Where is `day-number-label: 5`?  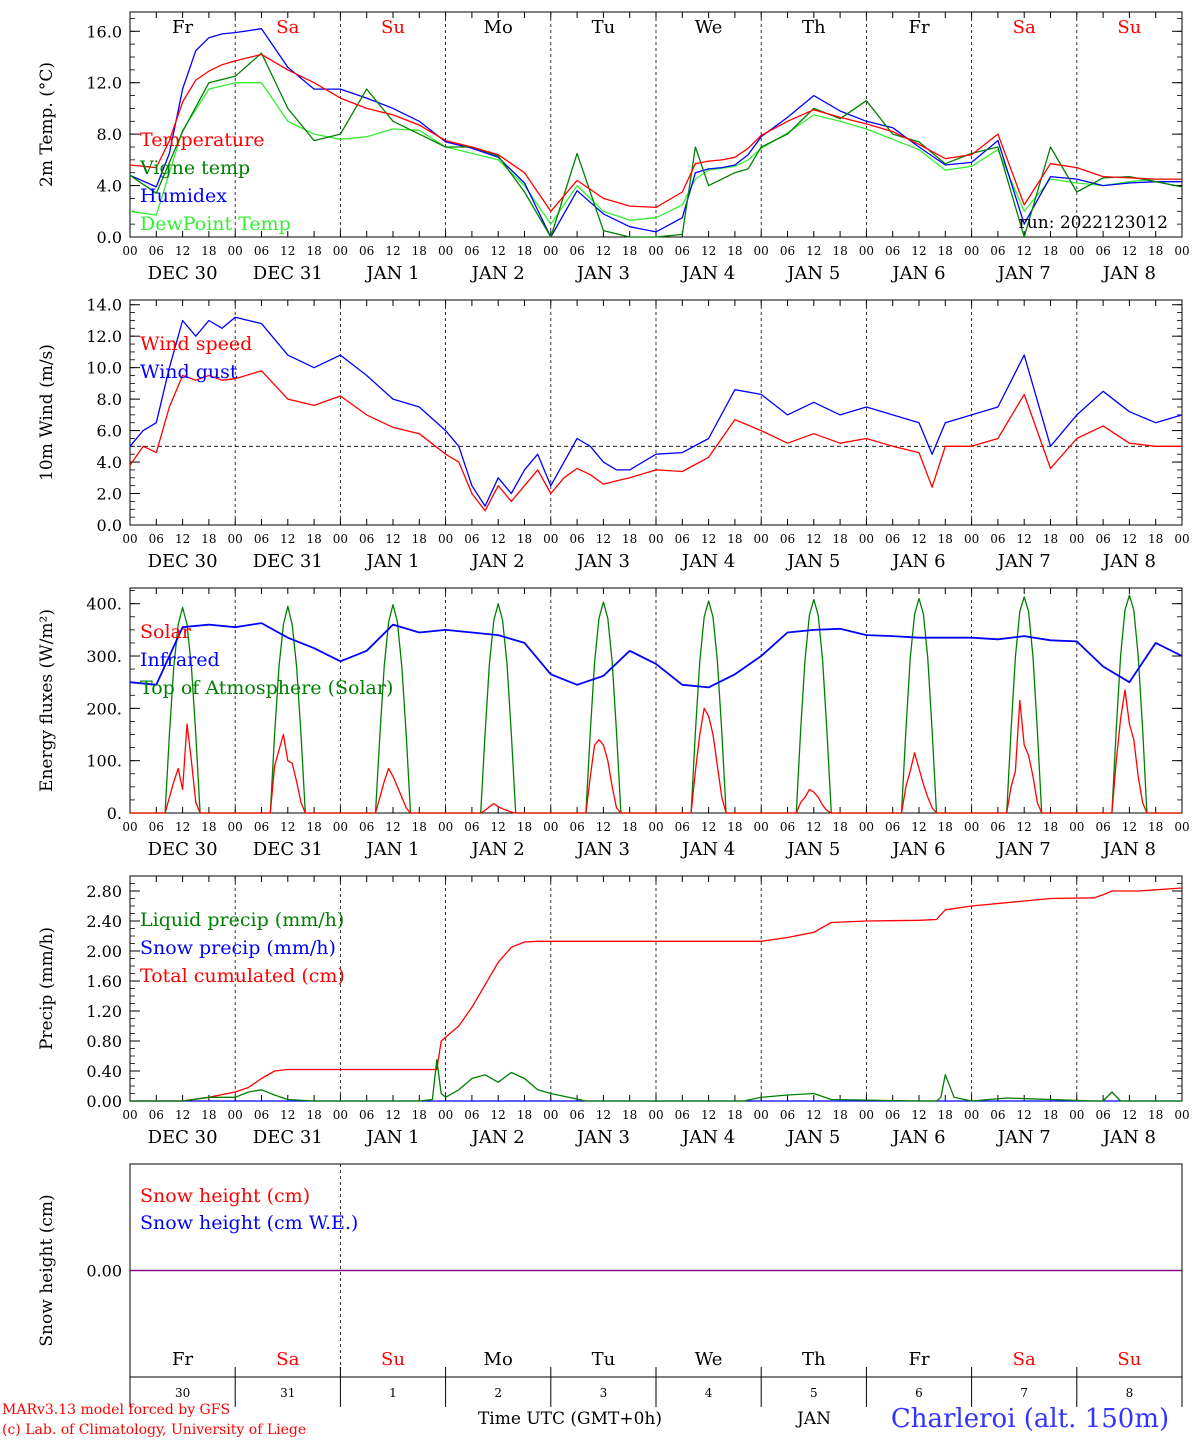 day-number-label: 5 is located at coordinates (814, 1393).